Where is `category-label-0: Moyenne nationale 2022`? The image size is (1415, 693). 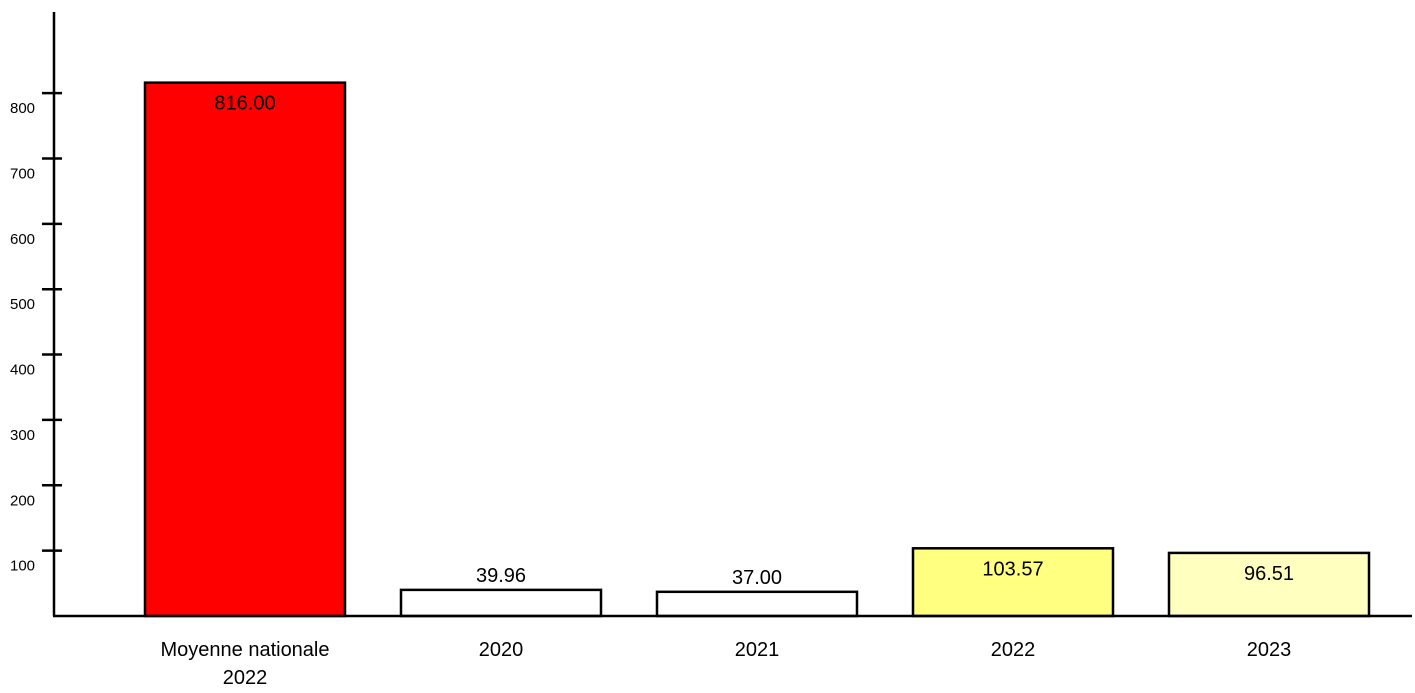 category-label-0: Moyenne nationale 2022 is located at coordinates (244, 663).